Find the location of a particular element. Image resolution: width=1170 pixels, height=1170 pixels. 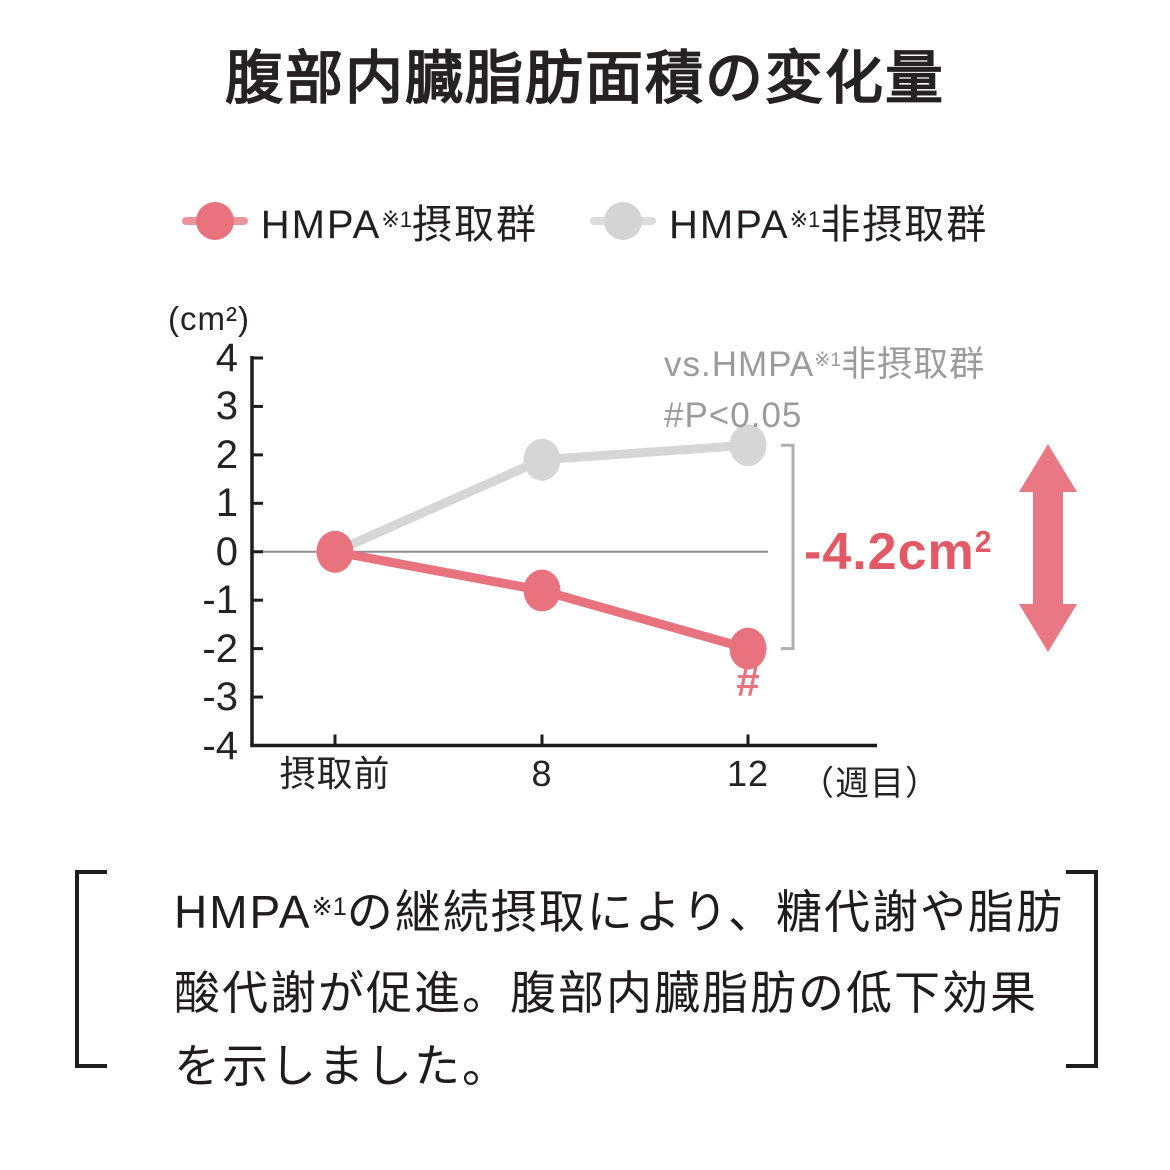

y-axis-unit-label: (cm²) is located at coordinates (209, 318).